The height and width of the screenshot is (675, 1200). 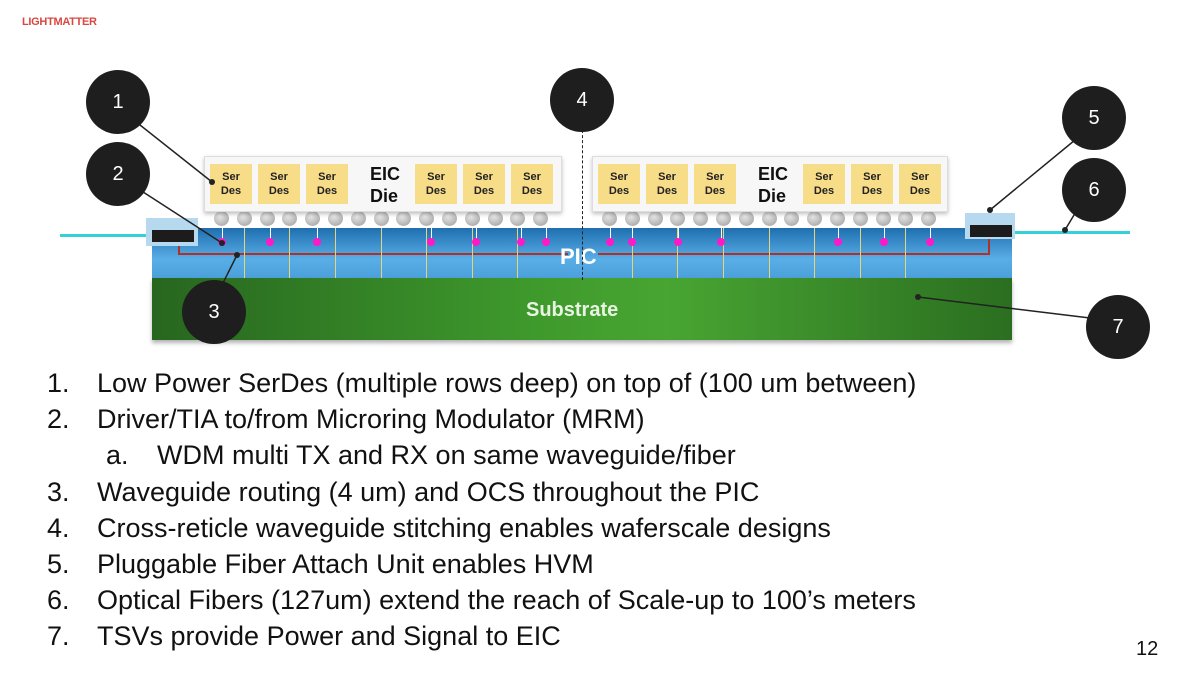 What do you see at coordinates (345, 564) in the screenshot?
I see `list-item-text: Pluggable Fiber Attach Unit enables HVM` at bounding box center [345, 564].